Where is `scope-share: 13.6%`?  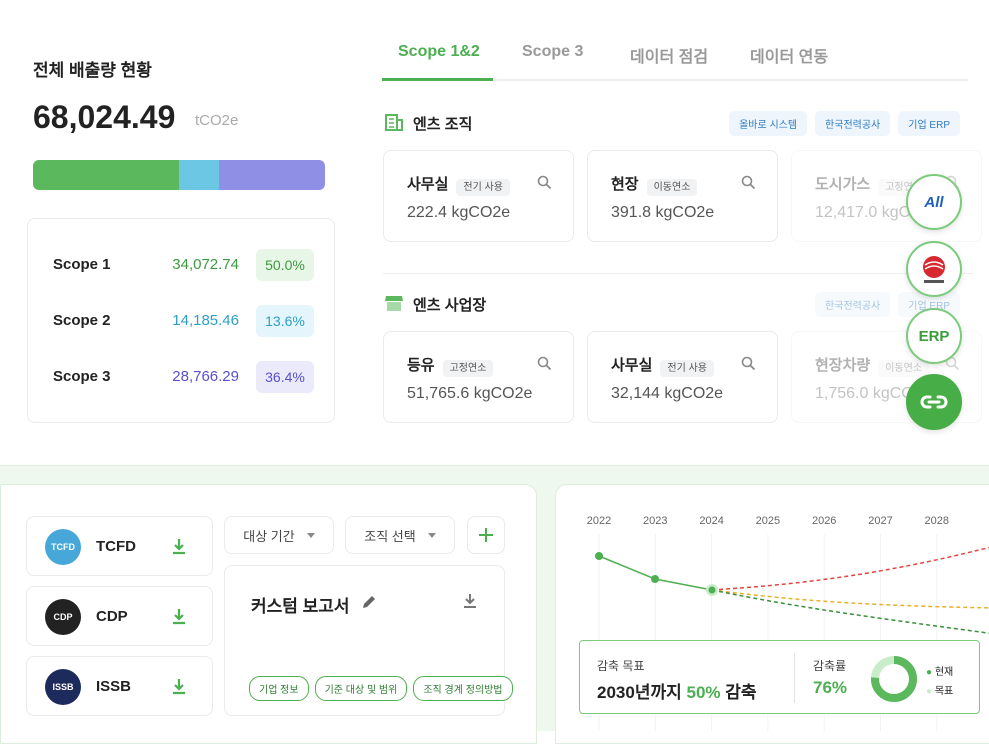 scope-share: 13.6% is located at coordinates (285, 321).